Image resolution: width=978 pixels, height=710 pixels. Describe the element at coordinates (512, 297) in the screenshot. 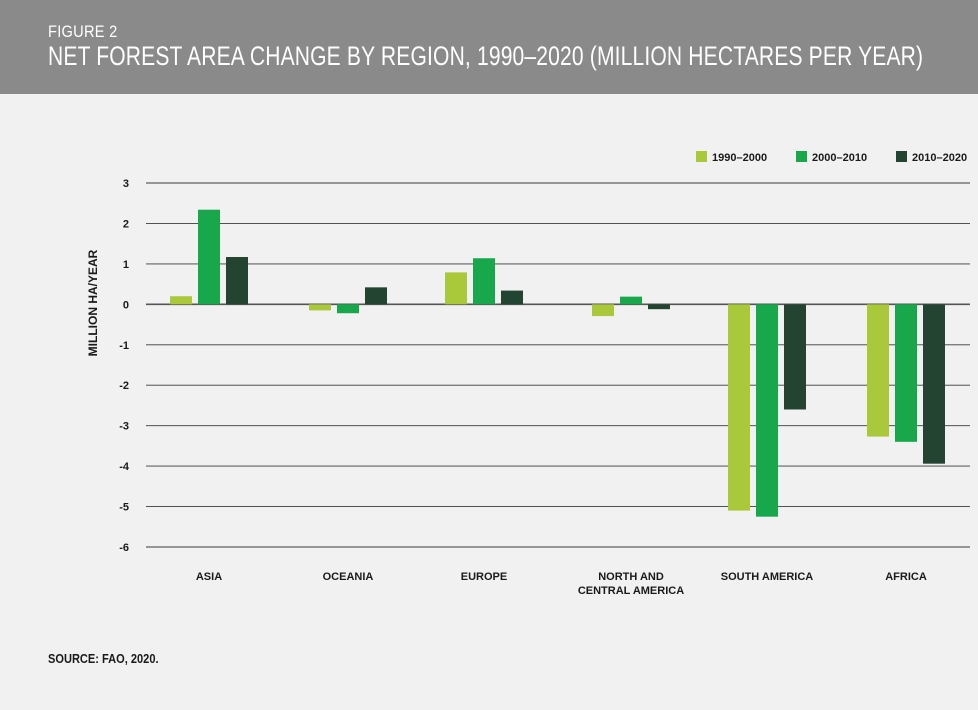

I see `bar-europe-2010-2020` at that location.